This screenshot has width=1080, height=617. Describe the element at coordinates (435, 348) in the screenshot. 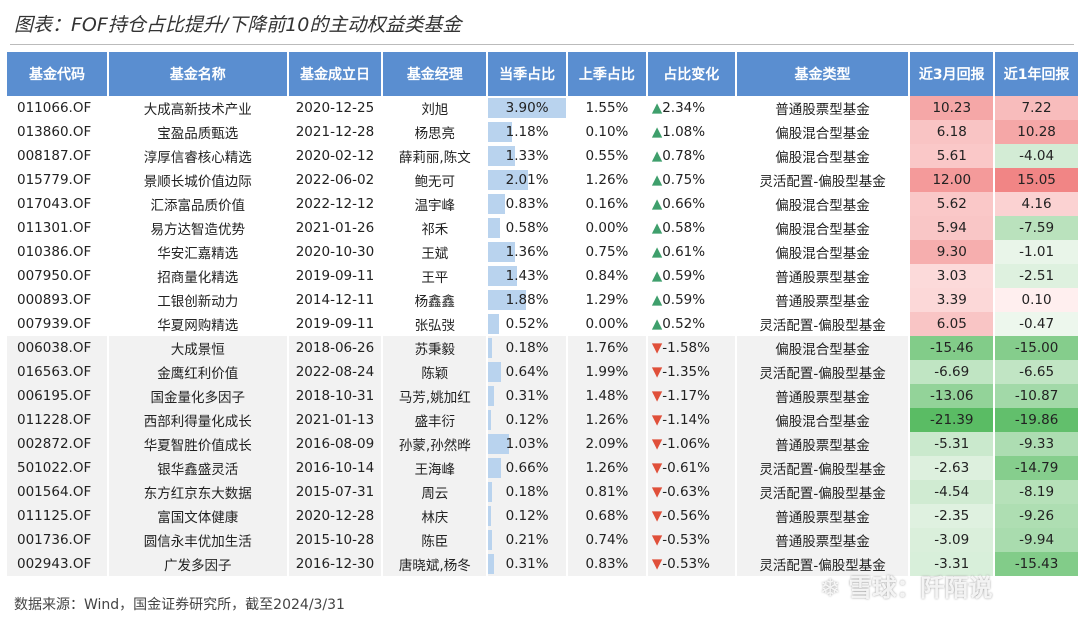

I see `fund-manager: 苏秉毅` at that location.